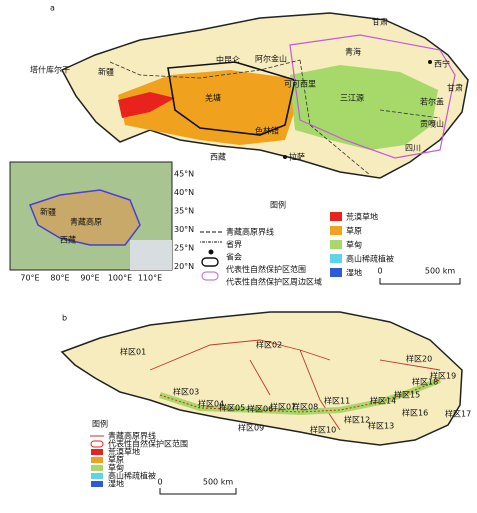 Image resolution: width=477 pixels, height=513 pixels. I want to click on meadow, so click(364, 107).